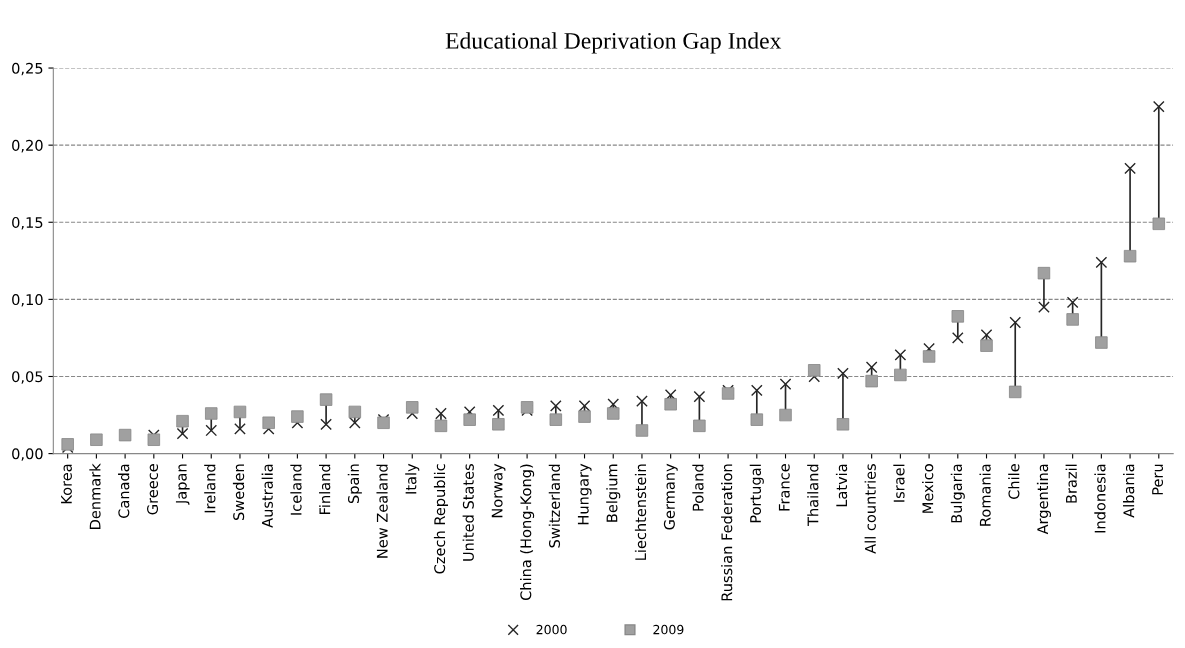 The image size is (1185, 648). I want to click on x-tick-label: Argentina, so click(1043, 499).